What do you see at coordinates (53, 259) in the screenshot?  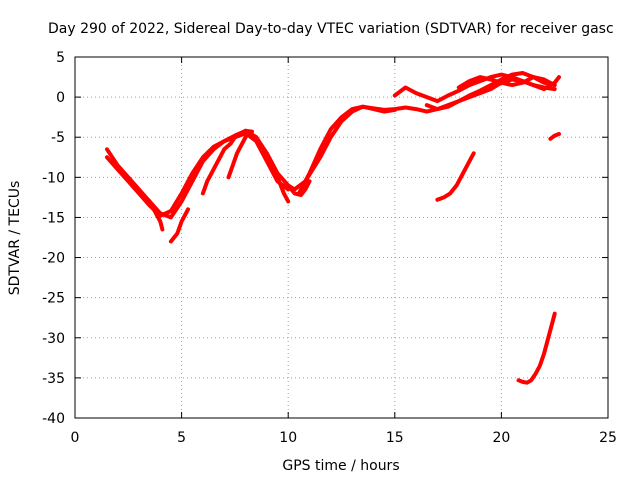 I see `y-tick-label: -20` at bounding box center [53, 259].